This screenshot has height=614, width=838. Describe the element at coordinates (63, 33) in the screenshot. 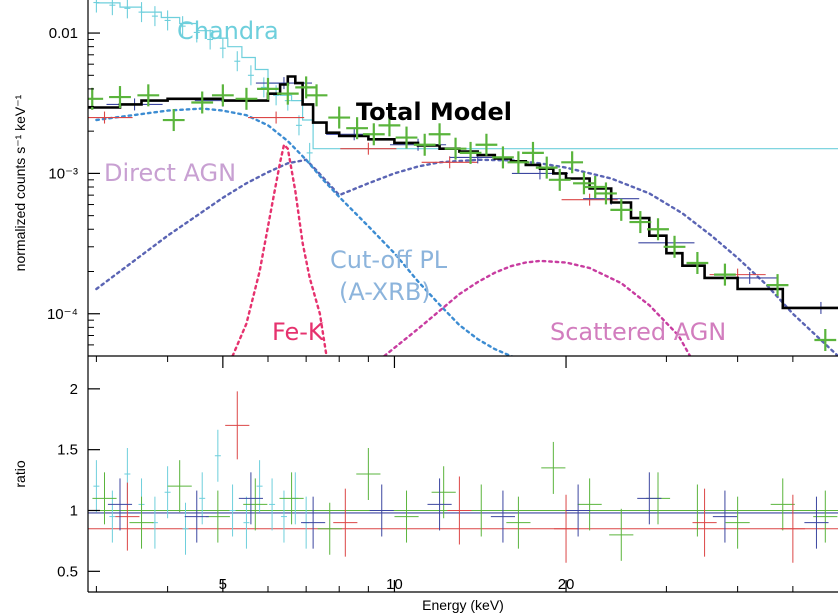

I see `top-y-tick-label: 0.01` at that location.